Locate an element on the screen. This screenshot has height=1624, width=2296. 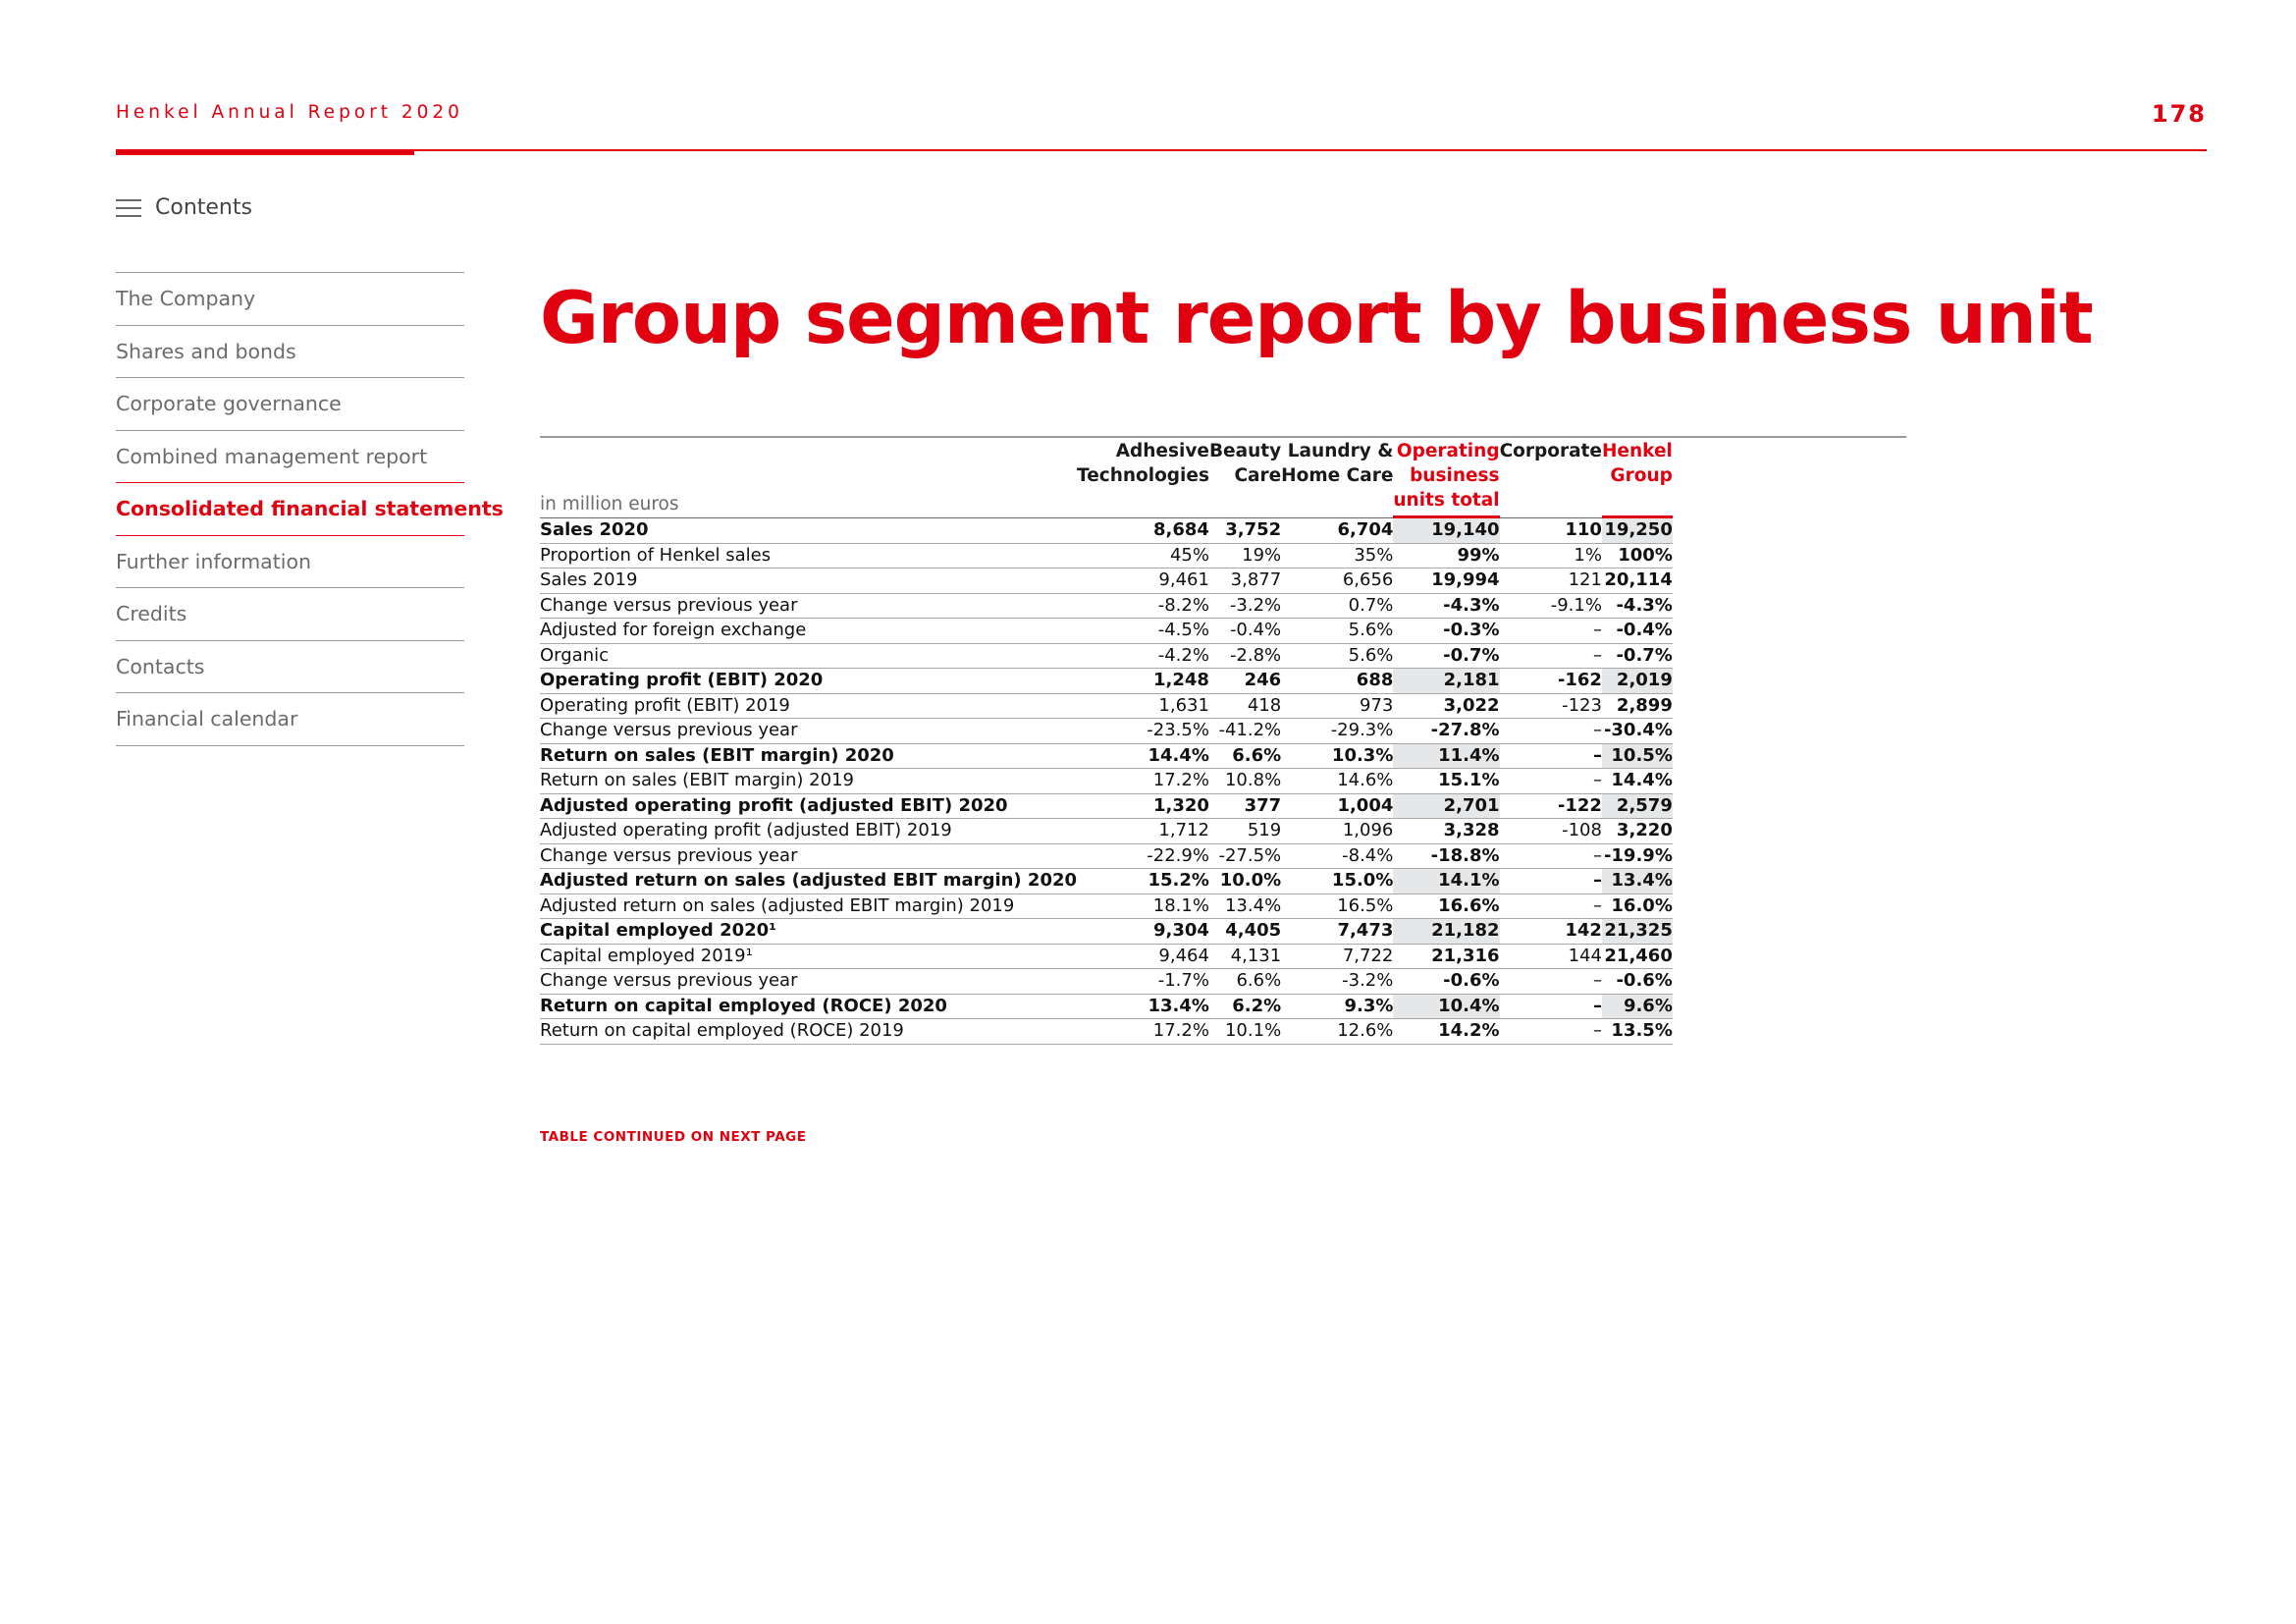
column-header-line: Beauty is located at coordinates (1245, 451).